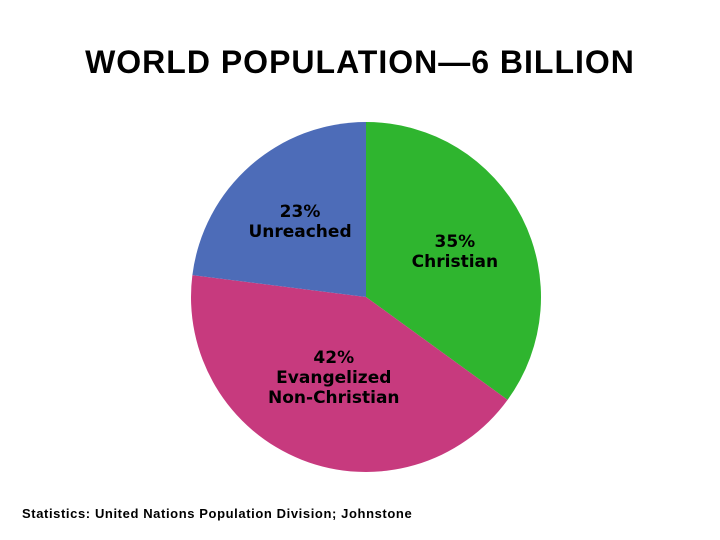 The height and width of the screenshot is (540, 720). What do you see at coordinates (300, 212) in the screenshot?
I see `value-label: 23%` at bounding box center [300, 212].